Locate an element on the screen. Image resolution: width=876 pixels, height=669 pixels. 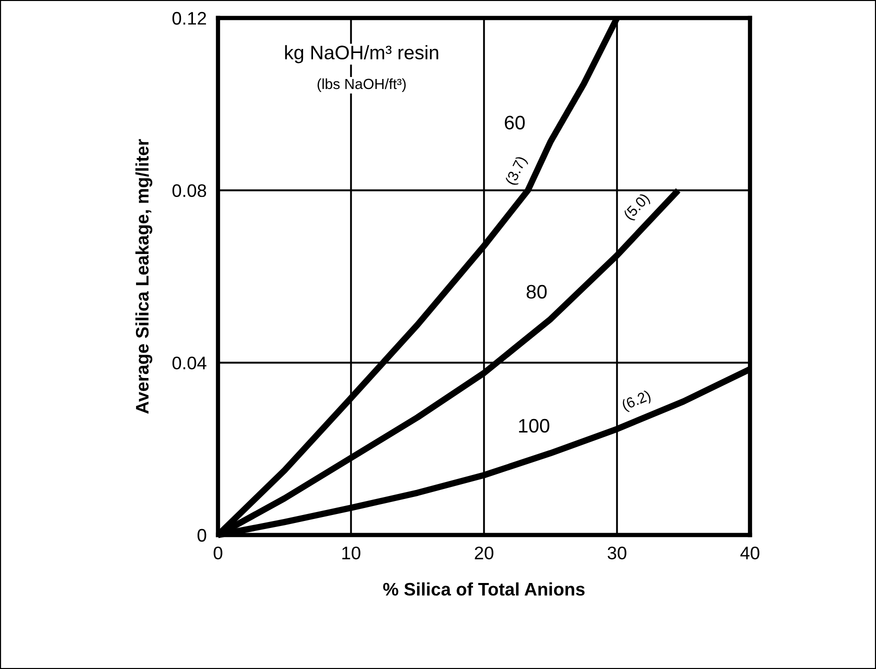
annotation: (3.7) is located at coordinates (517, 171).